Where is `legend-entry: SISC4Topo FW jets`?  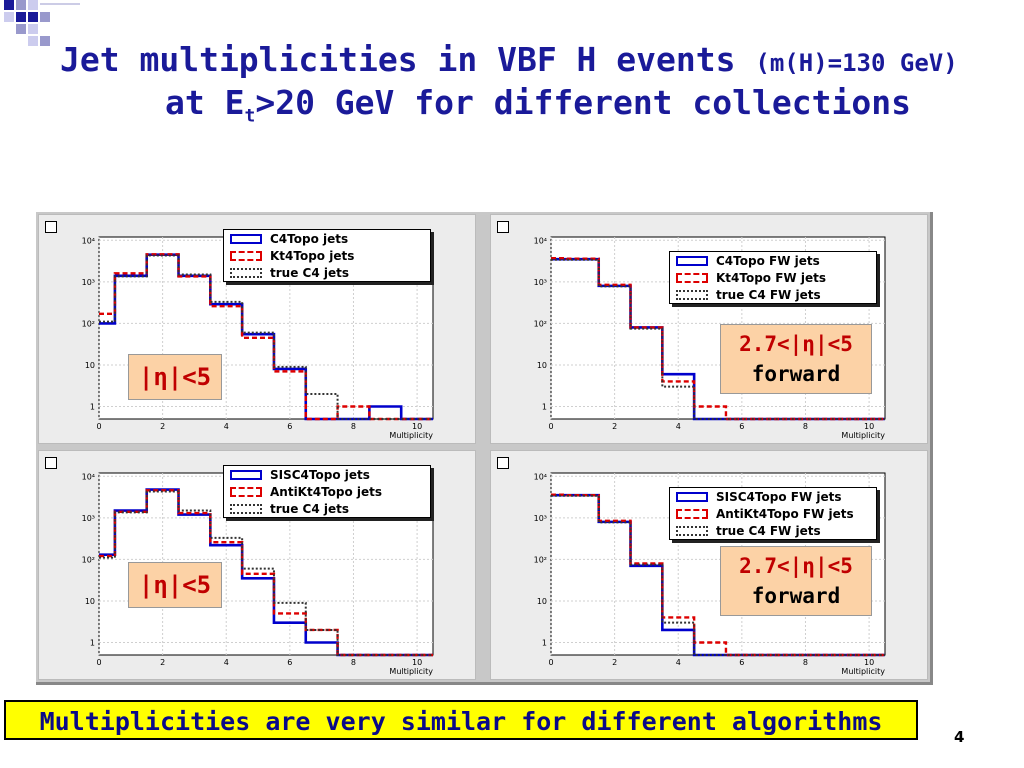 legend-entry: SISC4Topo FW jets is located at coordinates (773, 496).